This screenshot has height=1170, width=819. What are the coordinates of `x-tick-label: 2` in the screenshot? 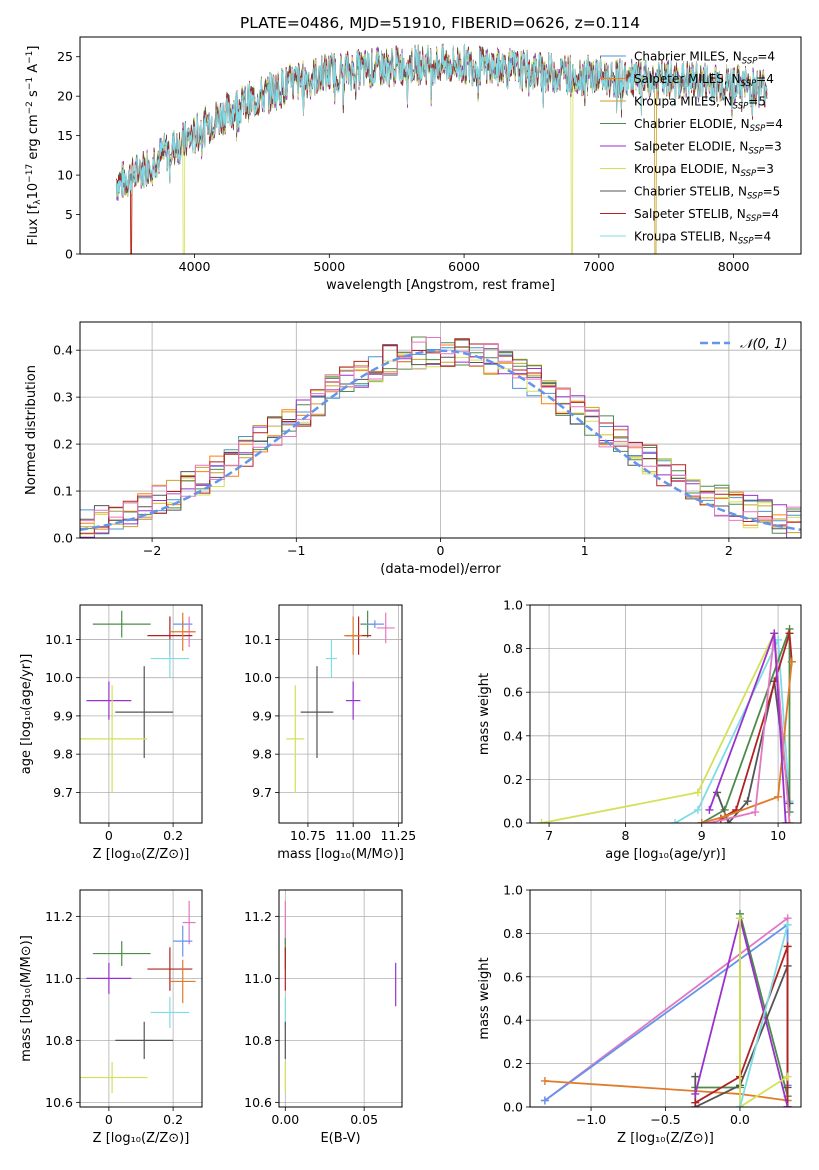 It's located at (729, 550).